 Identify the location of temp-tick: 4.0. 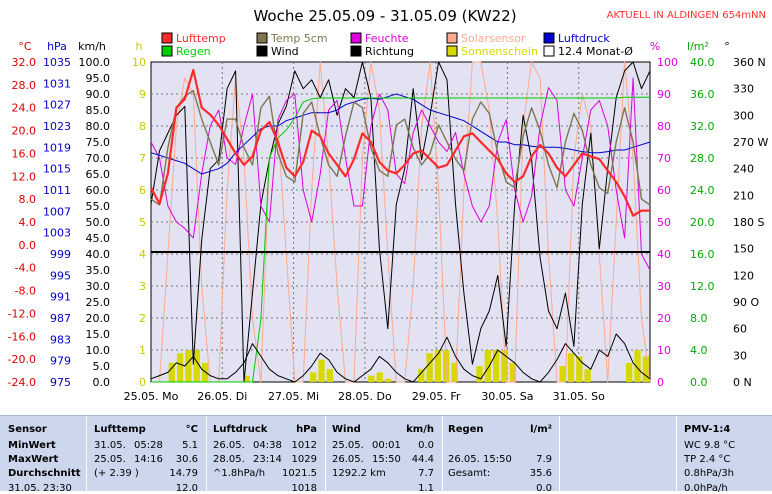
(28, 222).